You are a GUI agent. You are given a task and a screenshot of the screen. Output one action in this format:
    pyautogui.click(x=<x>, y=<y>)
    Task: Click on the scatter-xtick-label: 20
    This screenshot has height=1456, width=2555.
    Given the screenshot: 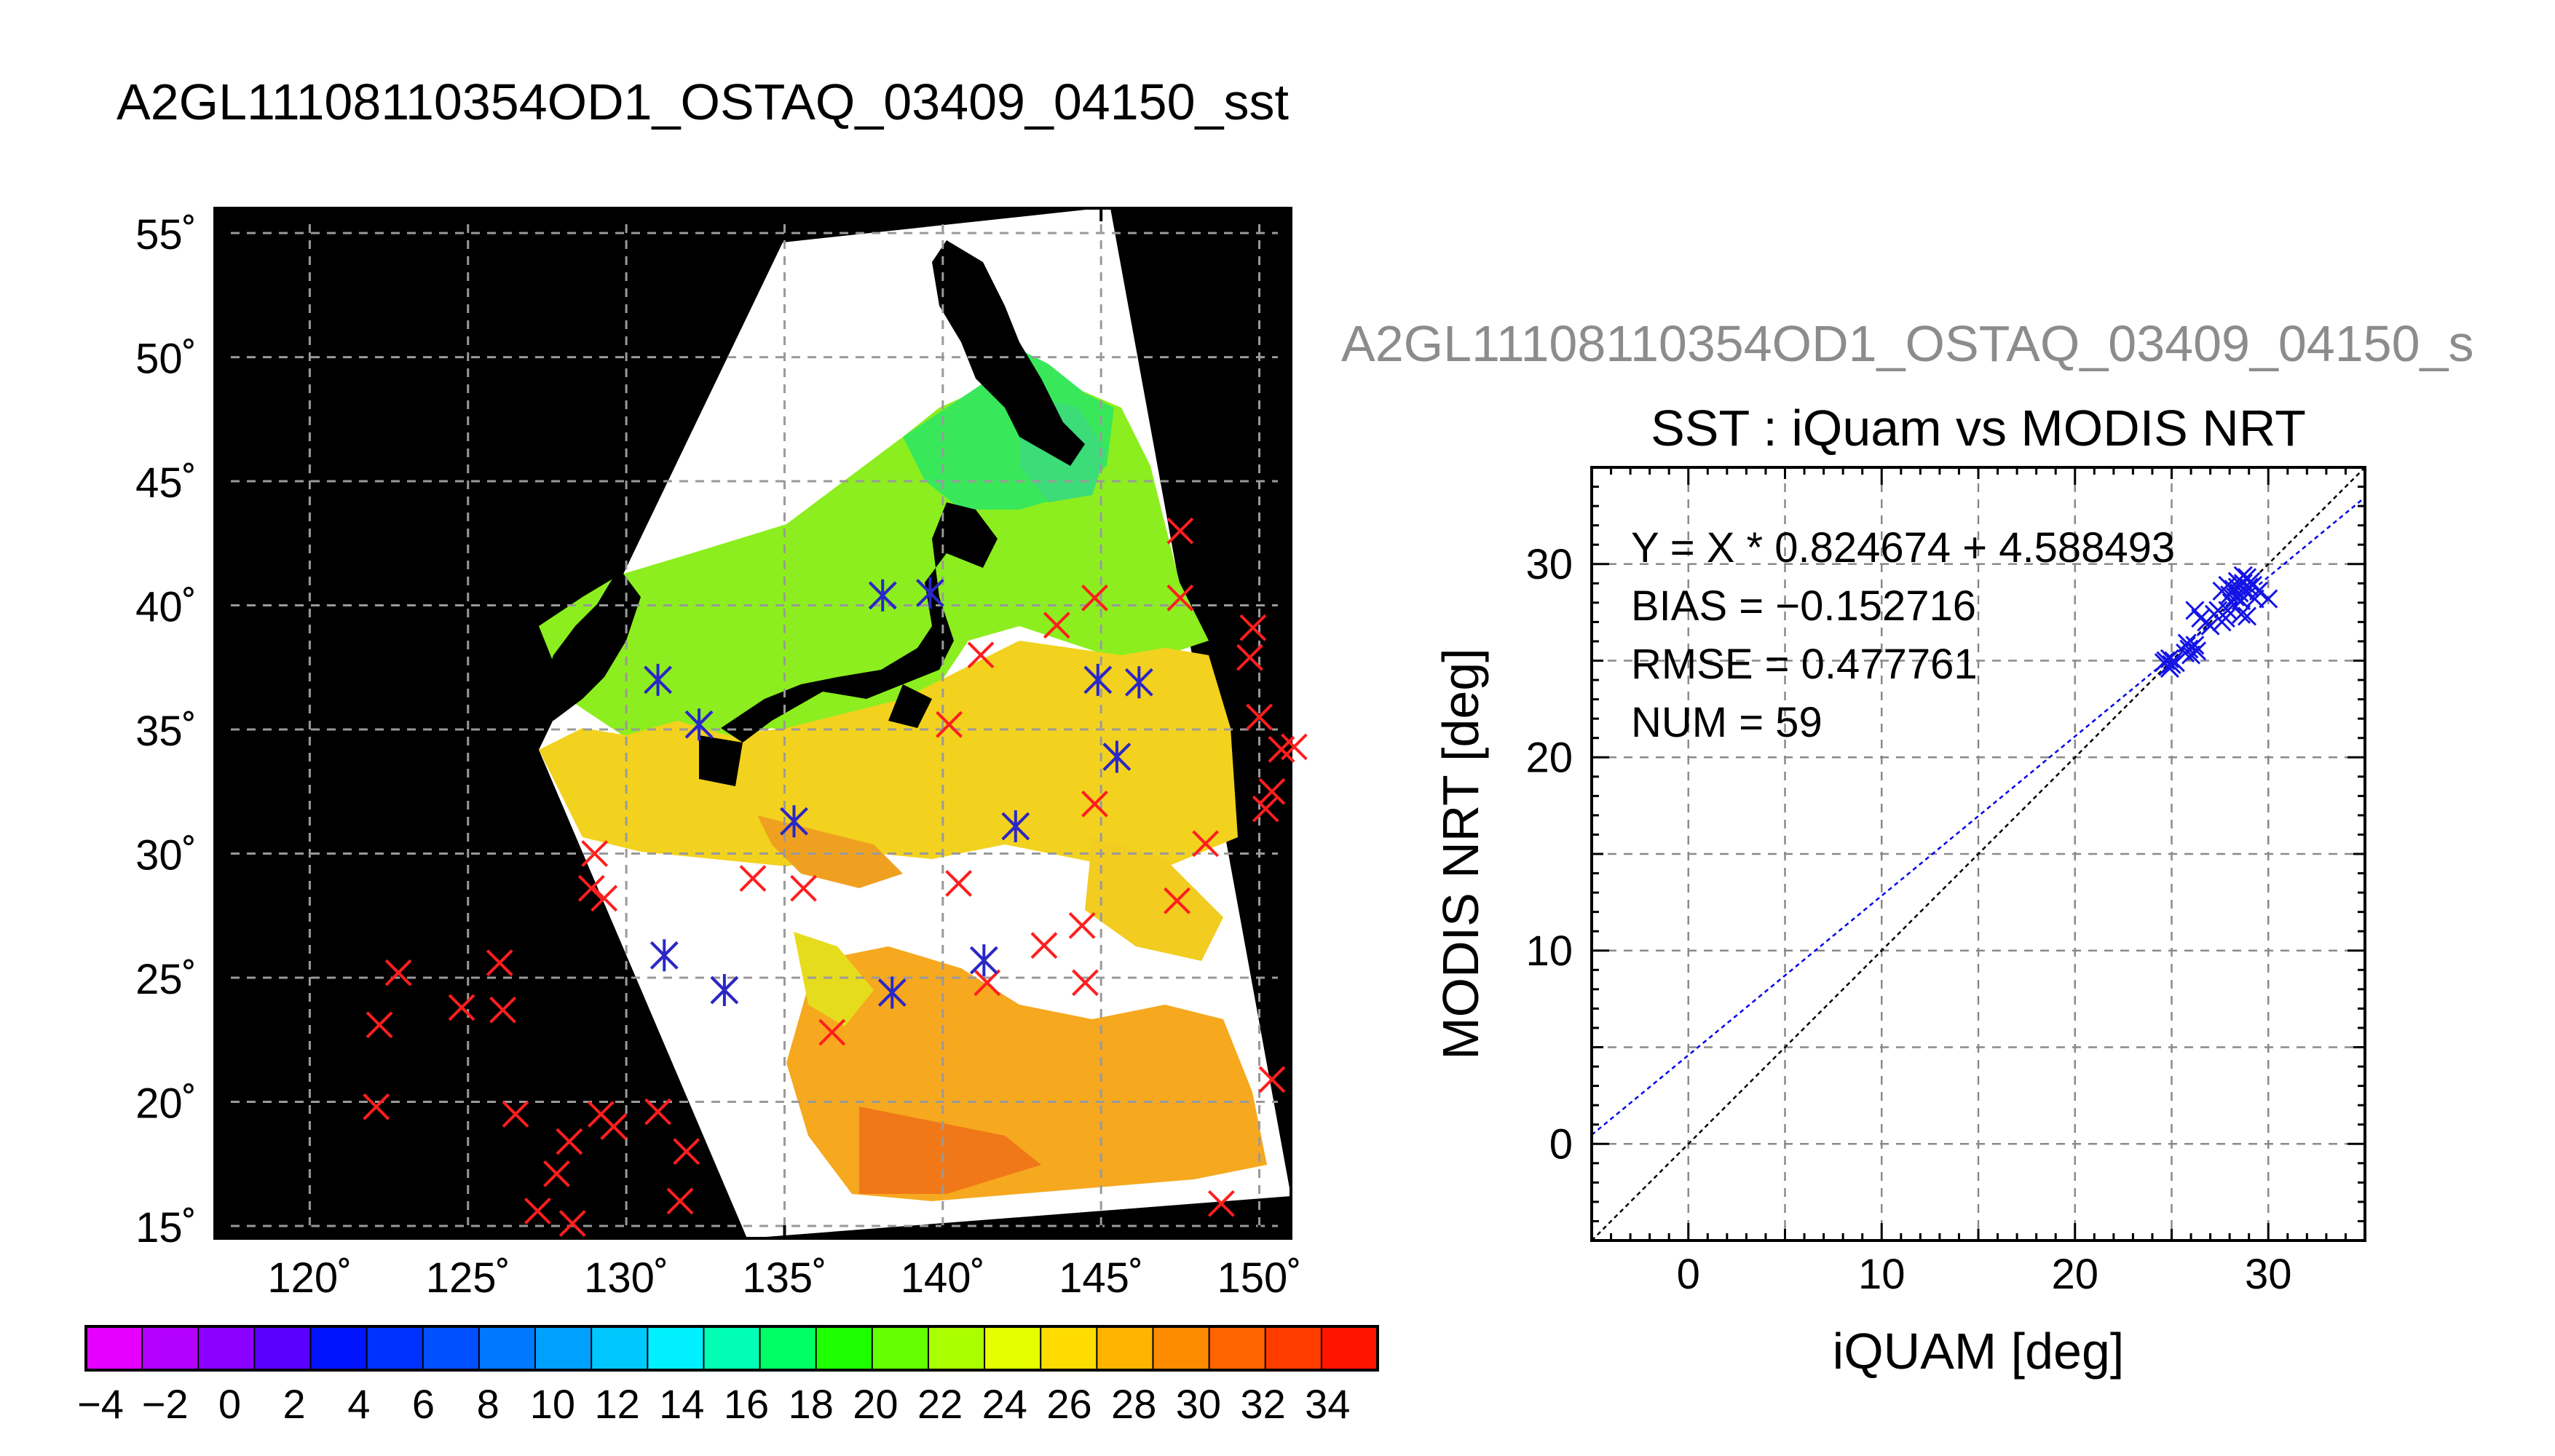 What is the action you would take?
    pyautogui.click(x=2074, y=1274)
    